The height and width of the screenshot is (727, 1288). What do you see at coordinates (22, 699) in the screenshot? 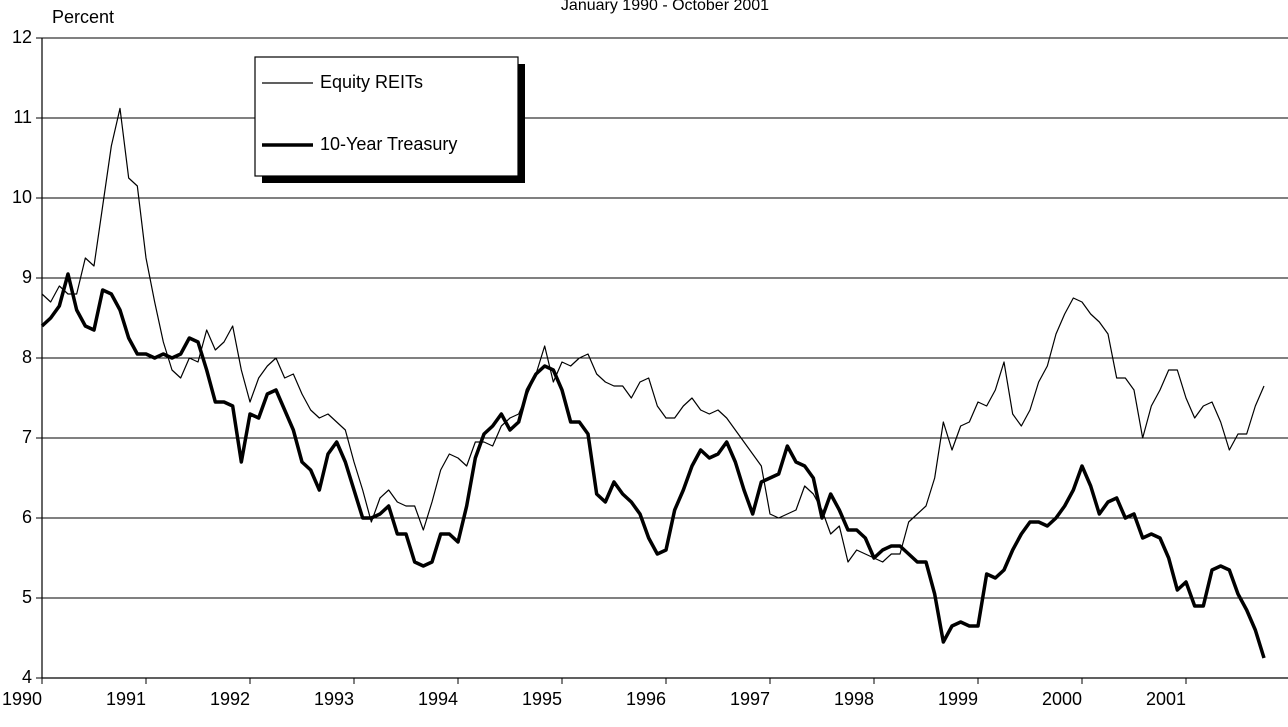
I see `x-tick-label: 1990` at bounding box center [22, 699].